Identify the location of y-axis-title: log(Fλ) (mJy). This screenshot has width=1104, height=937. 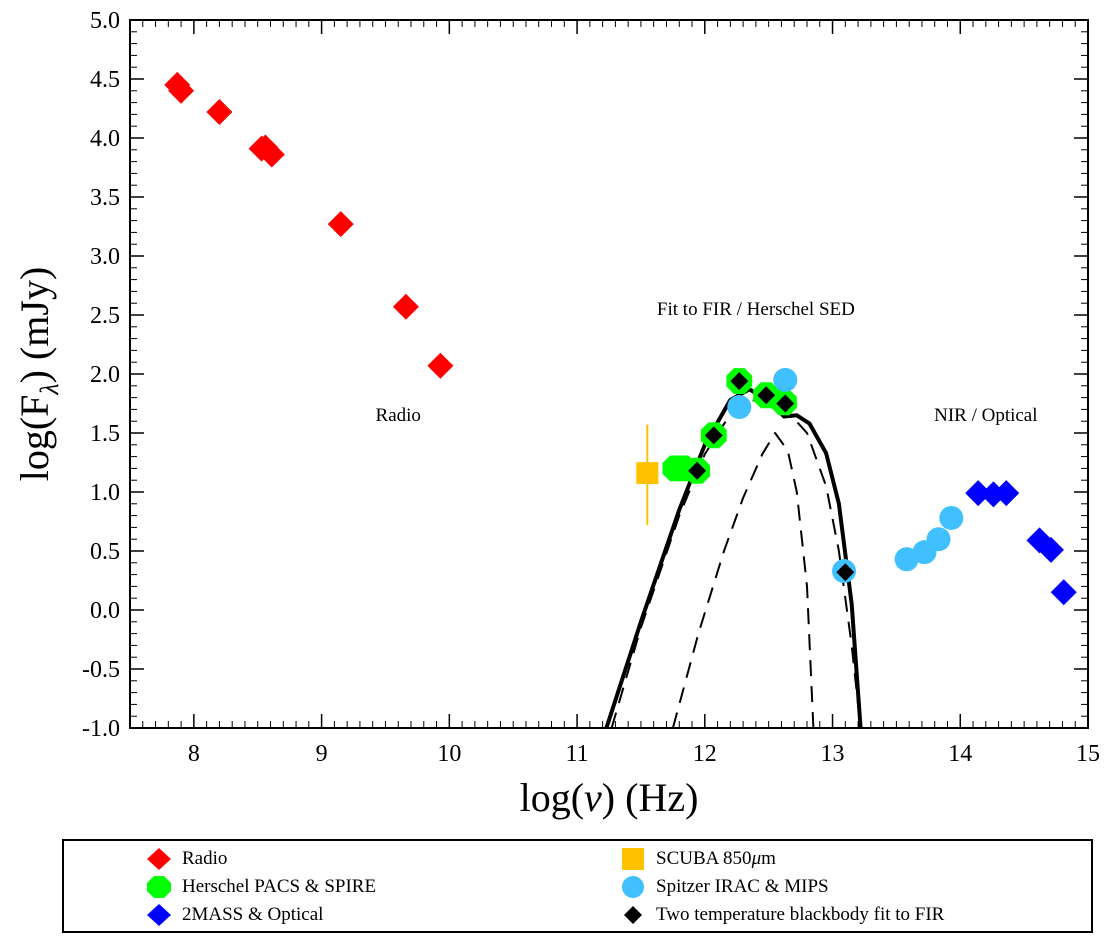
(38, 374).